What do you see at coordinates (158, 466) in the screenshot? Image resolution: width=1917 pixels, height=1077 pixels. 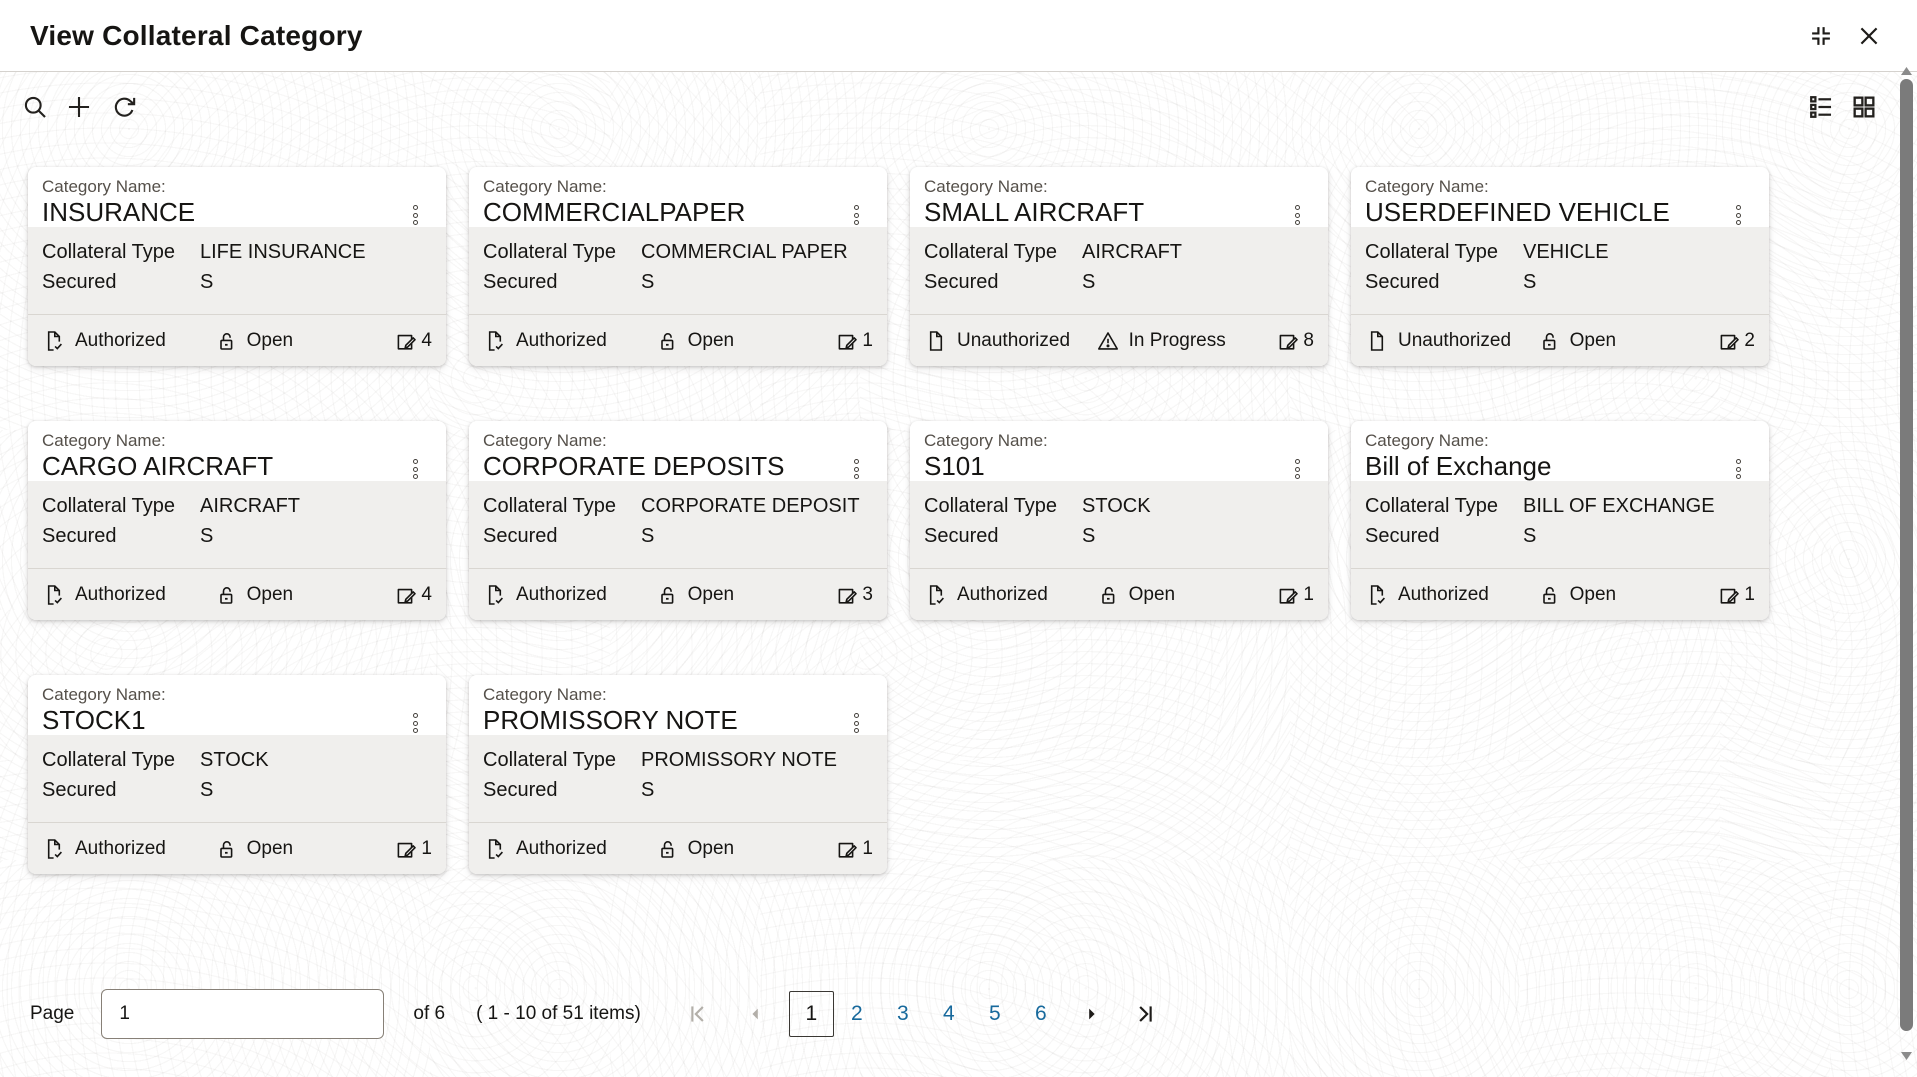 I see `category-name-value: CARGO AIRCRAFT` at bounding box center [158, 466].